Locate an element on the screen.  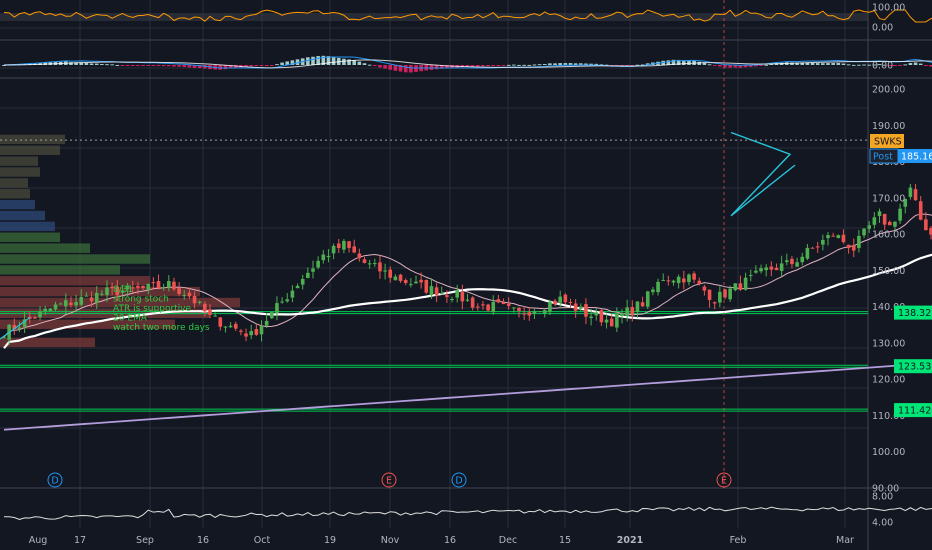
atr-axis-label: 8.00 is located at coordinates (882, 497).